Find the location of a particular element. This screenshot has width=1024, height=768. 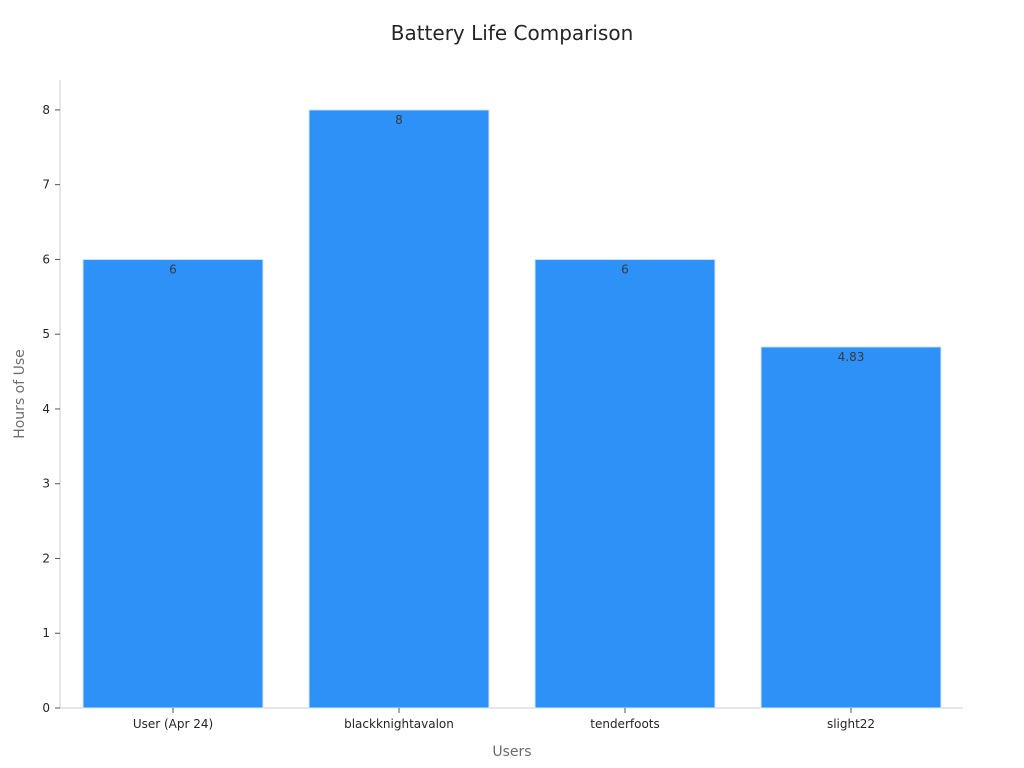

x-tick-label: tenderfoots is located at coordinates (625, 724).